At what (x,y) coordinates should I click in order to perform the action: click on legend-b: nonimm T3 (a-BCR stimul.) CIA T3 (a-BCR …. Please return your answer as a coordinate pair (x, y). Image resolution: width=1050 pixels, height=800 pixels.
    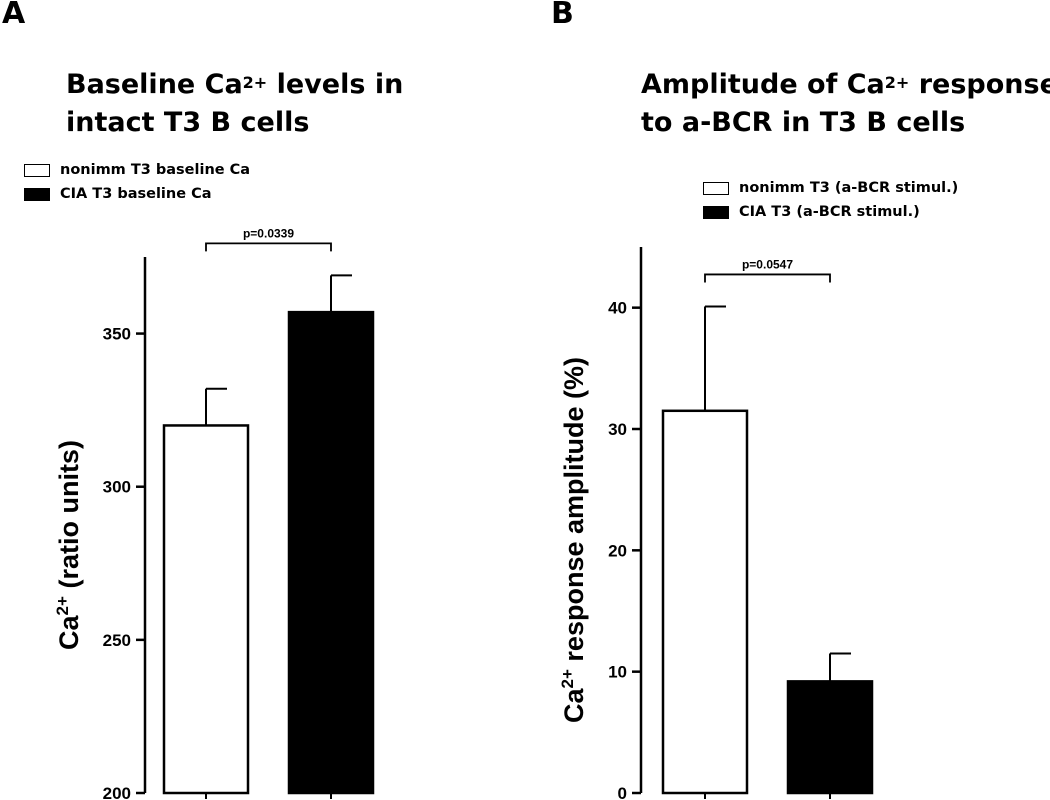
    Looking at the image, I should click on (830, 200).